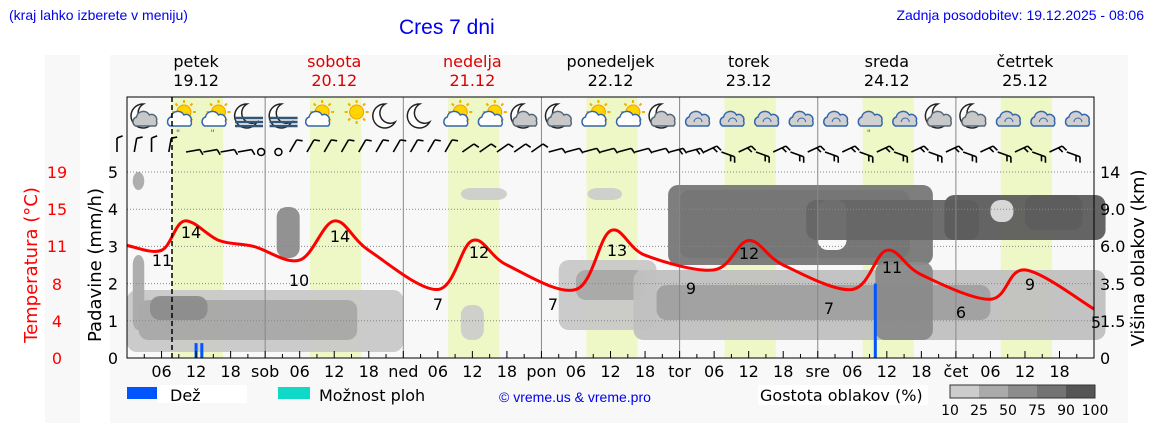 The width and height of the screenshot is (1152, 443). Describe the element at coordinates (202, 394) in the screenshot. I see `rain-legend-bg` at that location.